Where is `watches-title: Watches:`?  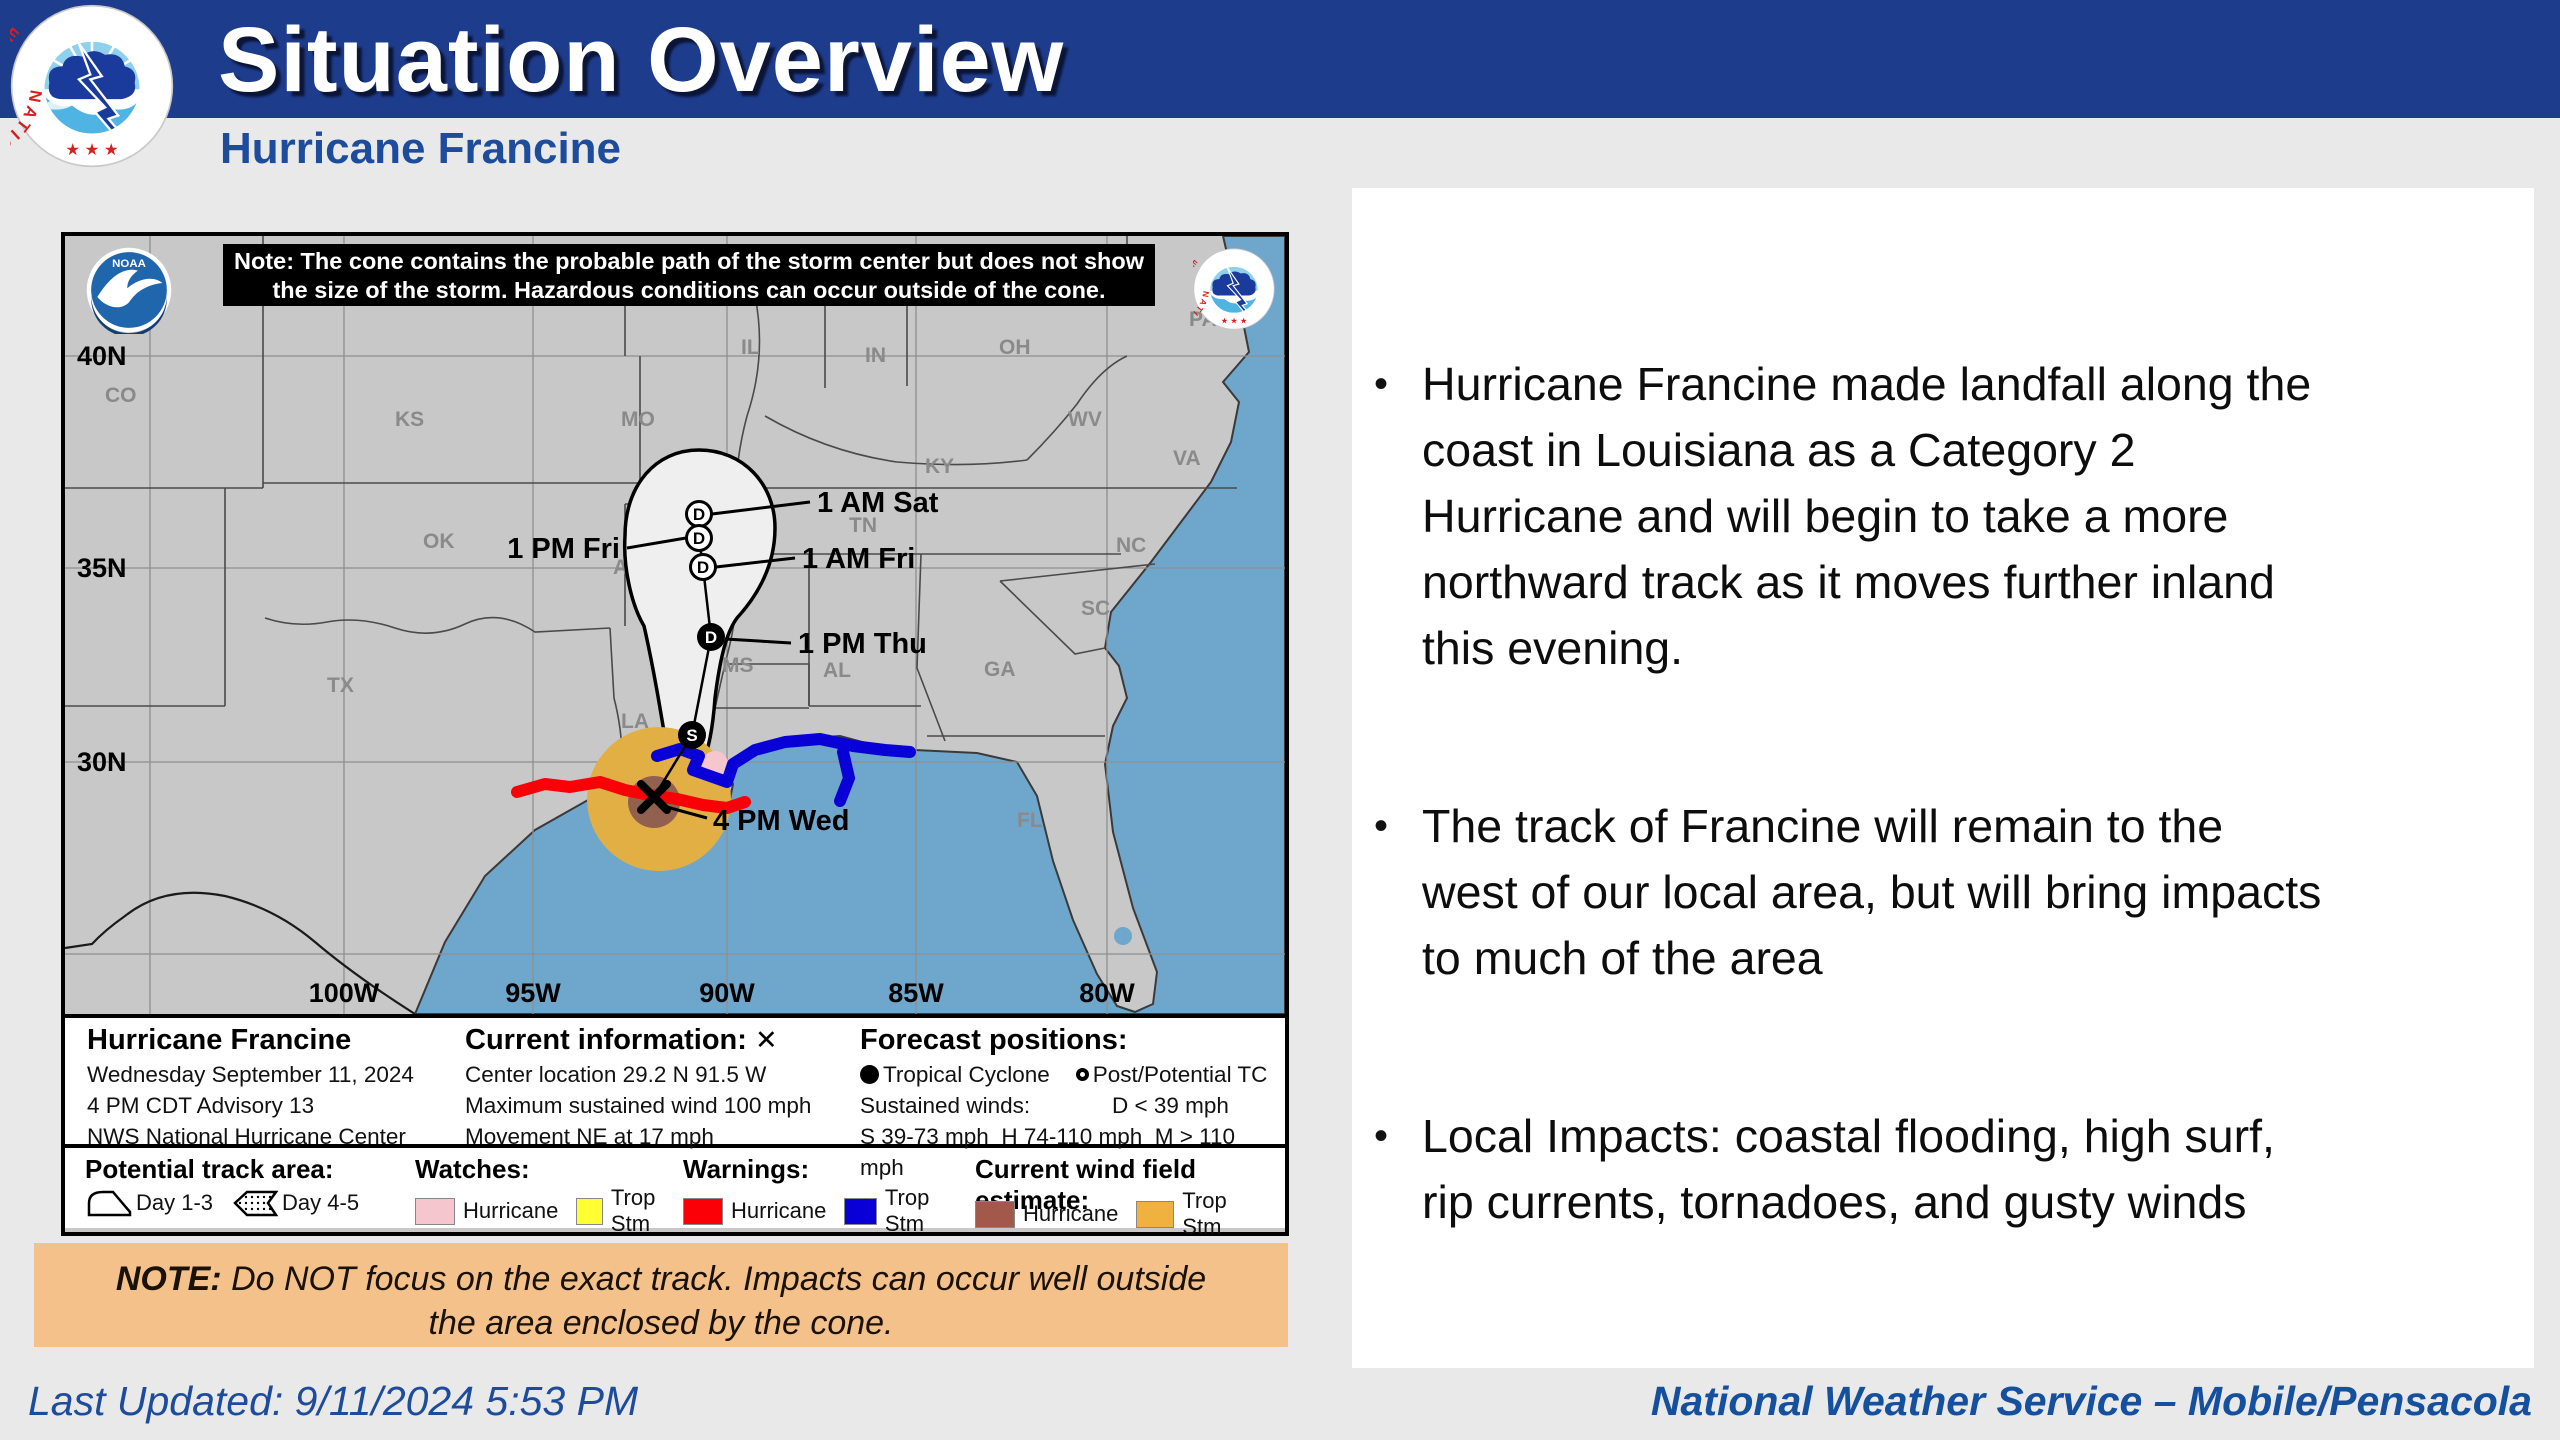 watches-title: Watches: is located at coordinates (472, 1169).